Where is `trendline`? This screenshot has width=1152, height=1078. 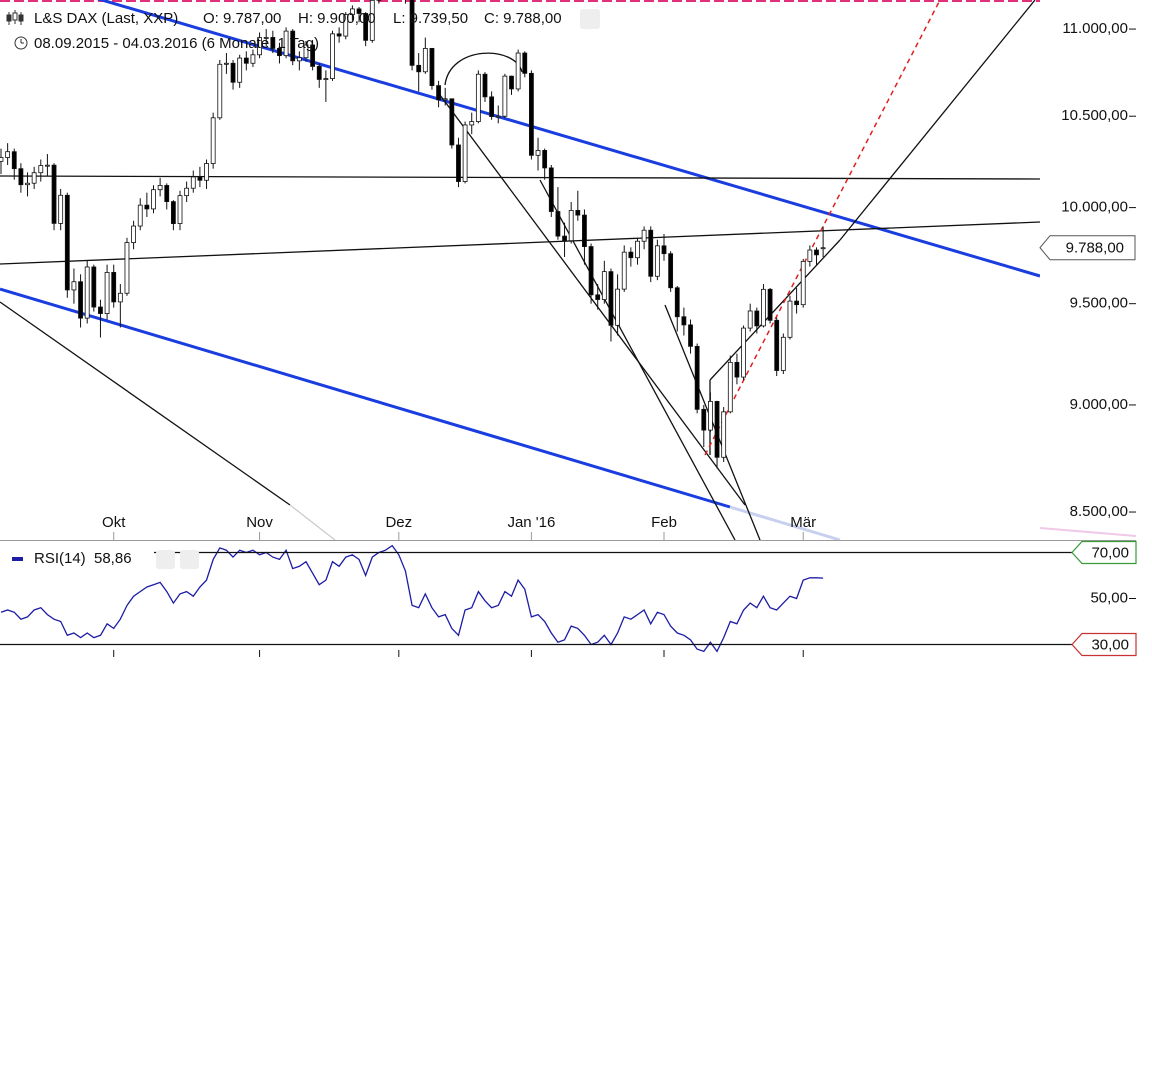 trendline is located at coordinates (937, 120).